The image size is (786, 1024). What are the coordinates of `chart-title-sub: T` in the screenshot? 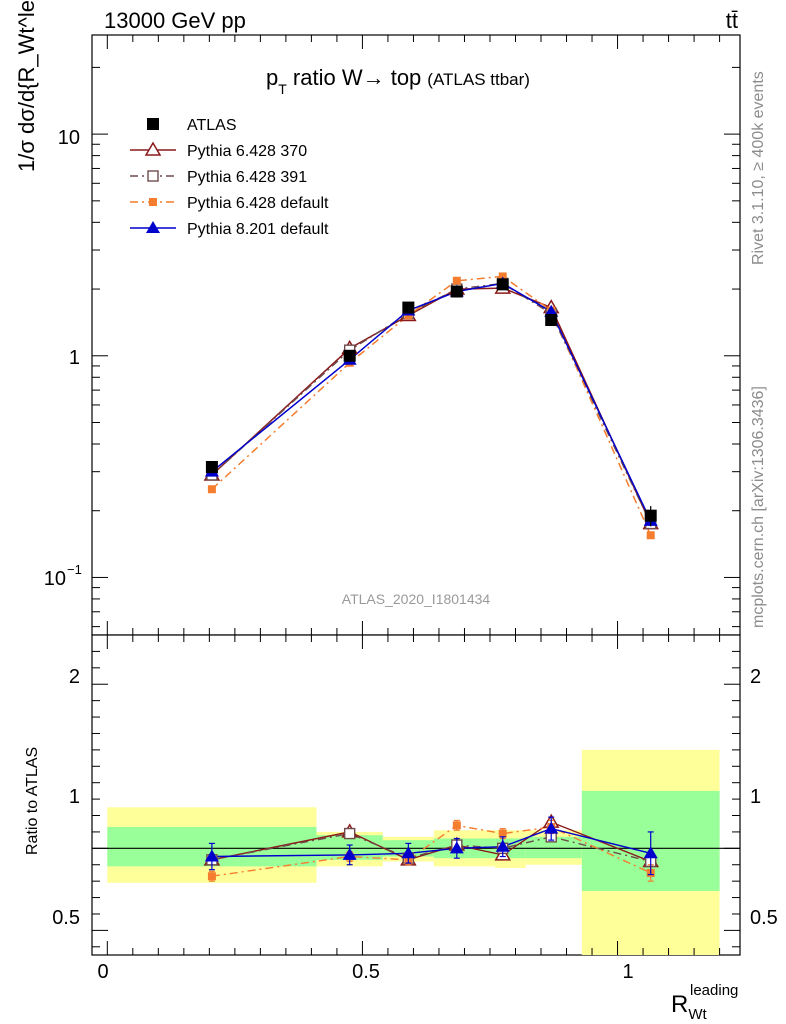 It's located at (282, 89).